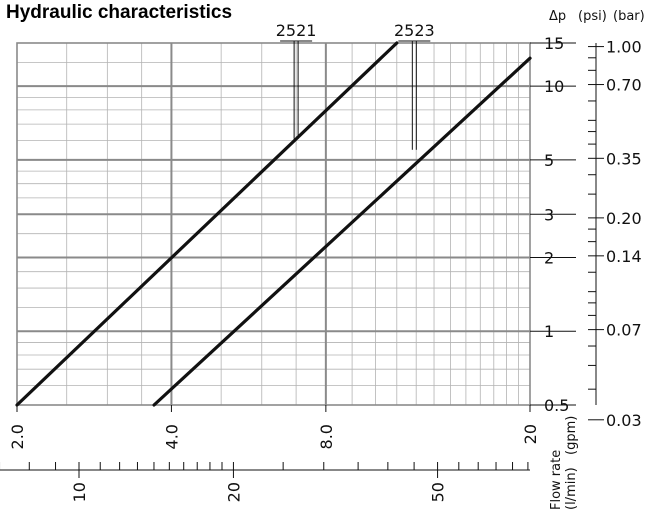  Describe the element at coordinates (119, 12) in the screenshot. I see `chart-title: Hydraulic characteristics` at that location.